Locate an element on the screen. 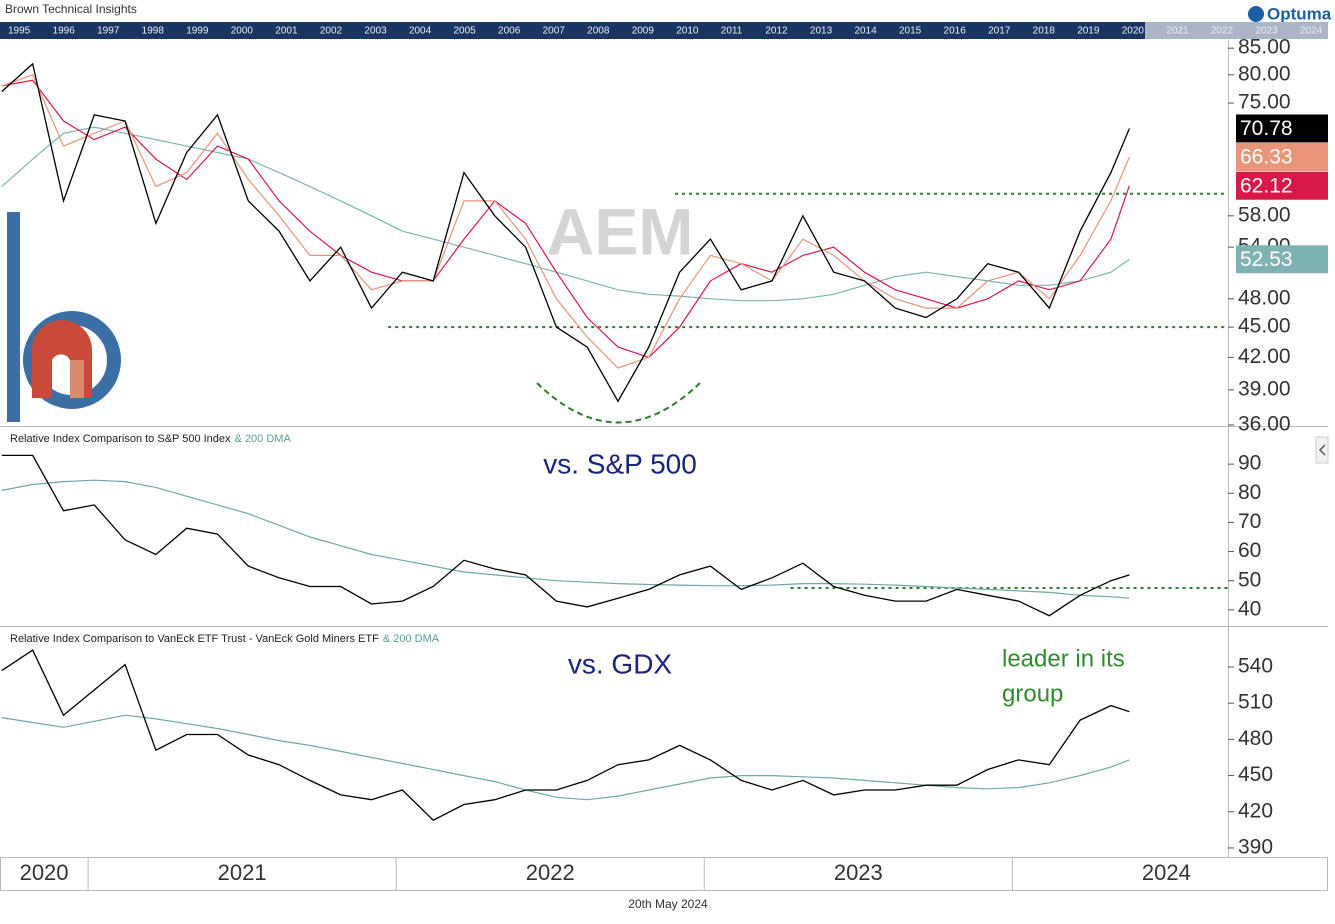 This screenshot has height=924, width=1335. x-axis-box is located at coordinates (664, 874).